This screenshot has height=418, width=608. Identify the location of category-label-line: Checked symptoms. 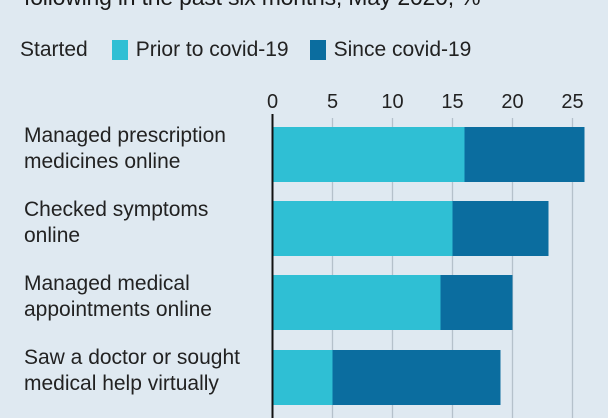
(116, 209).